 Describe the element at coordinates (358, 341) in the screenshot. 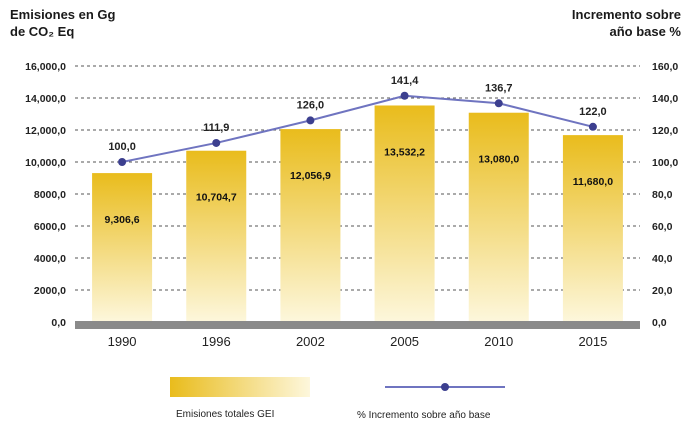

I see `x-axis-labels: 1990 1996 2002 2005 2010 2015` at that location.